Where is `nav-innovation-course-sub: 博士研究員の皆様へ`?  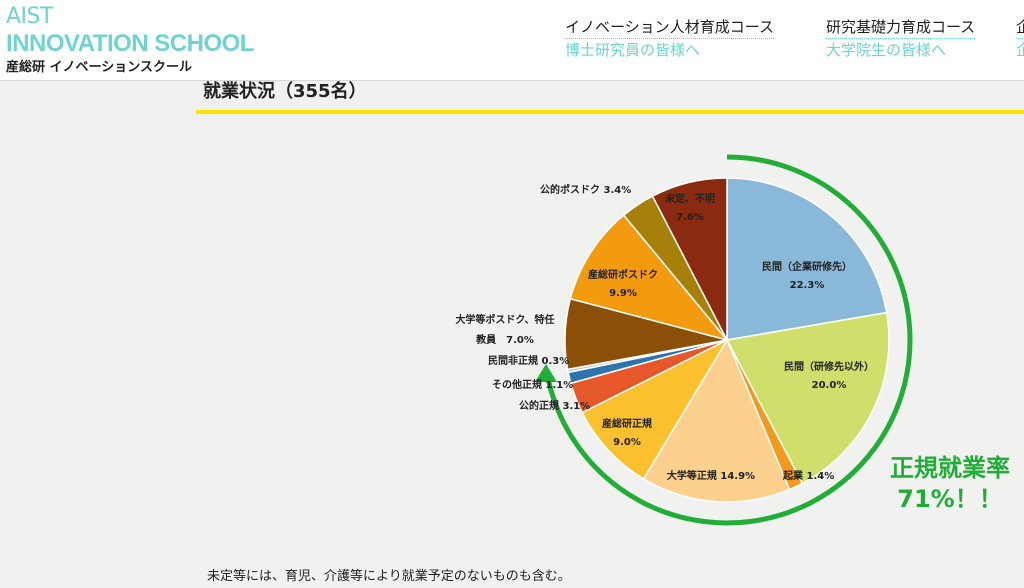
nav-innovation-course-sub: 博士研究員の皆様へ is located at coordinates (633, 50).